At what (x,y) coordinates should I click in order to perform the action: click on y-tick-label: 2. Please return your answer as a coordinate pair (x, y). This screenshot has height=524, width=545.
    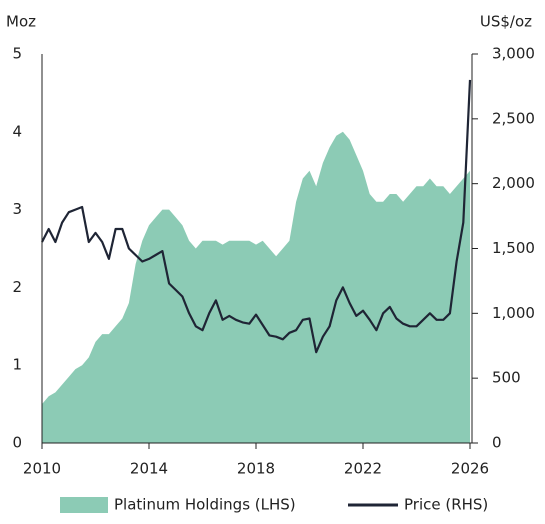
    Looking at the image, I should click on (17, 287).